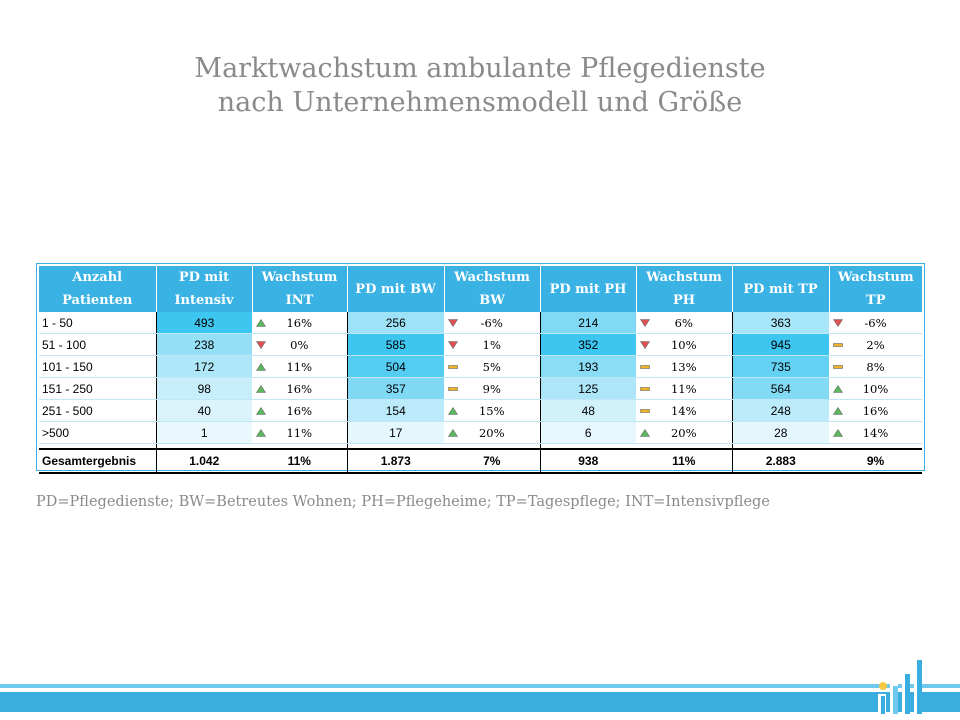 This screenshot has width=960, height=720. What do you see at coordinates (587, 410) in the screenshot?
I see `value-cell-ph: 48` at bounding box center [587, 410].